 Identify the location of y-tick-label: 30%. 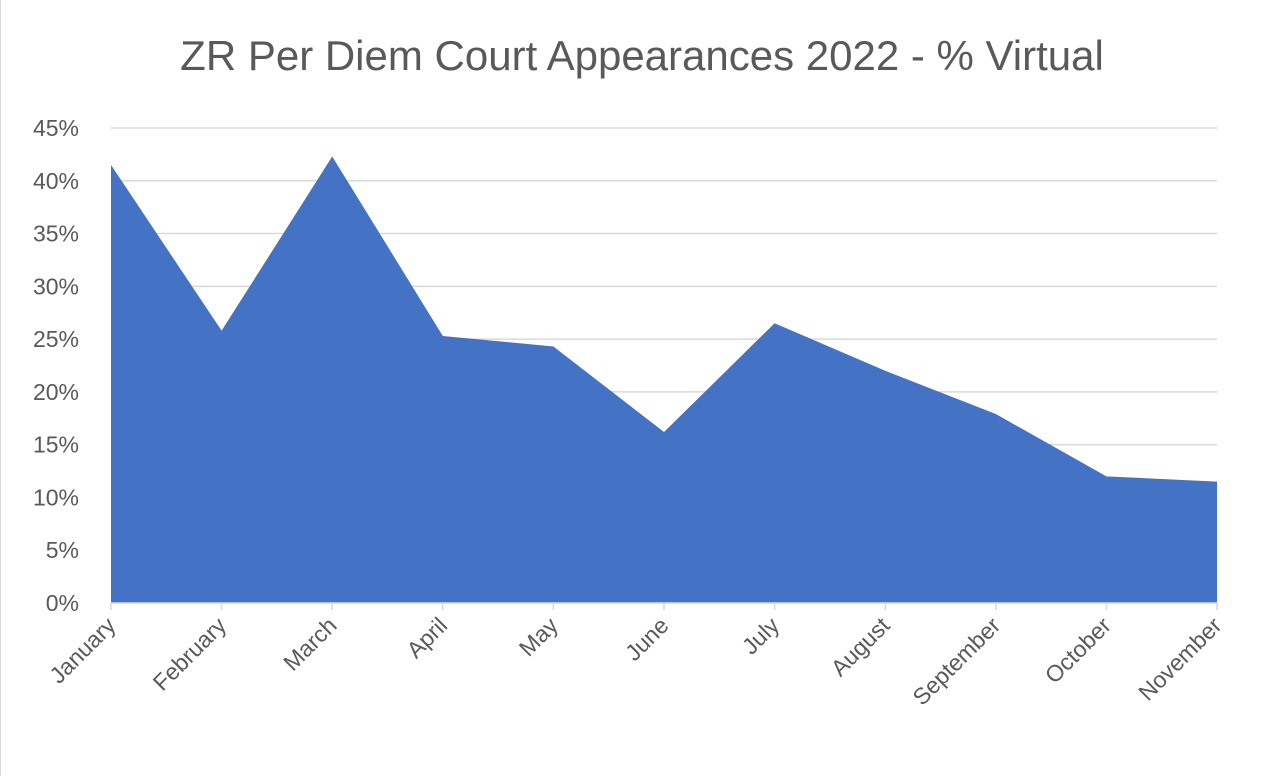
(56, 286).